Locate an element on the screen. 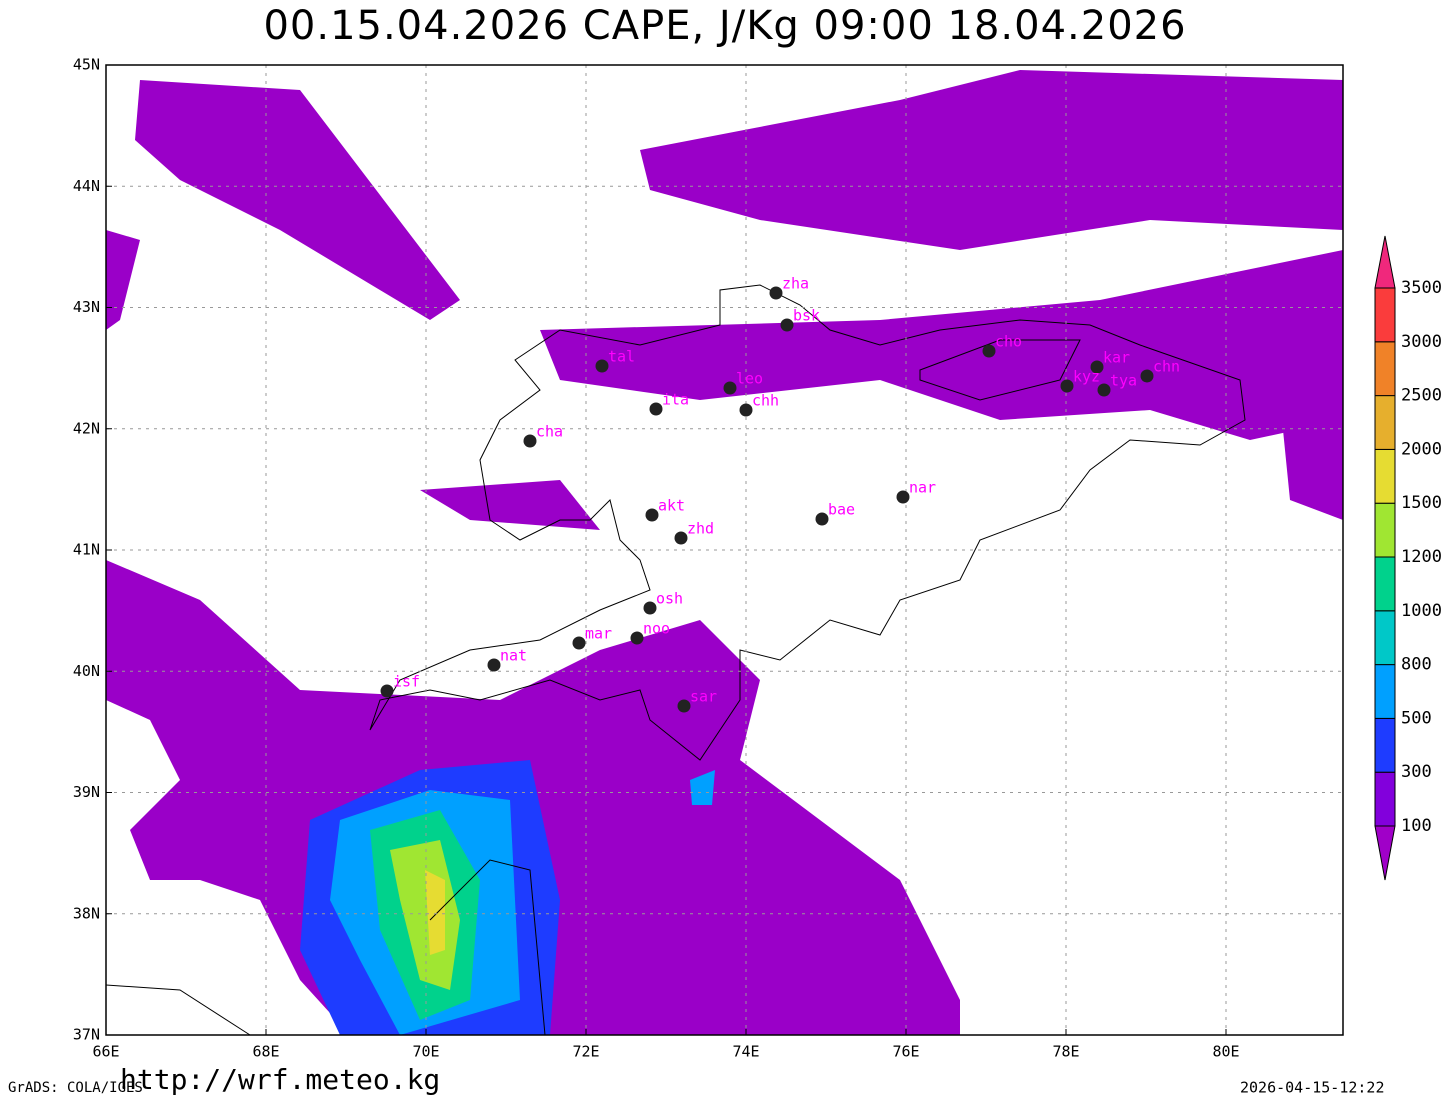 The height and width of the screenshot is (1100, 1450). station-label: akt is located at coordinates (671, 506).